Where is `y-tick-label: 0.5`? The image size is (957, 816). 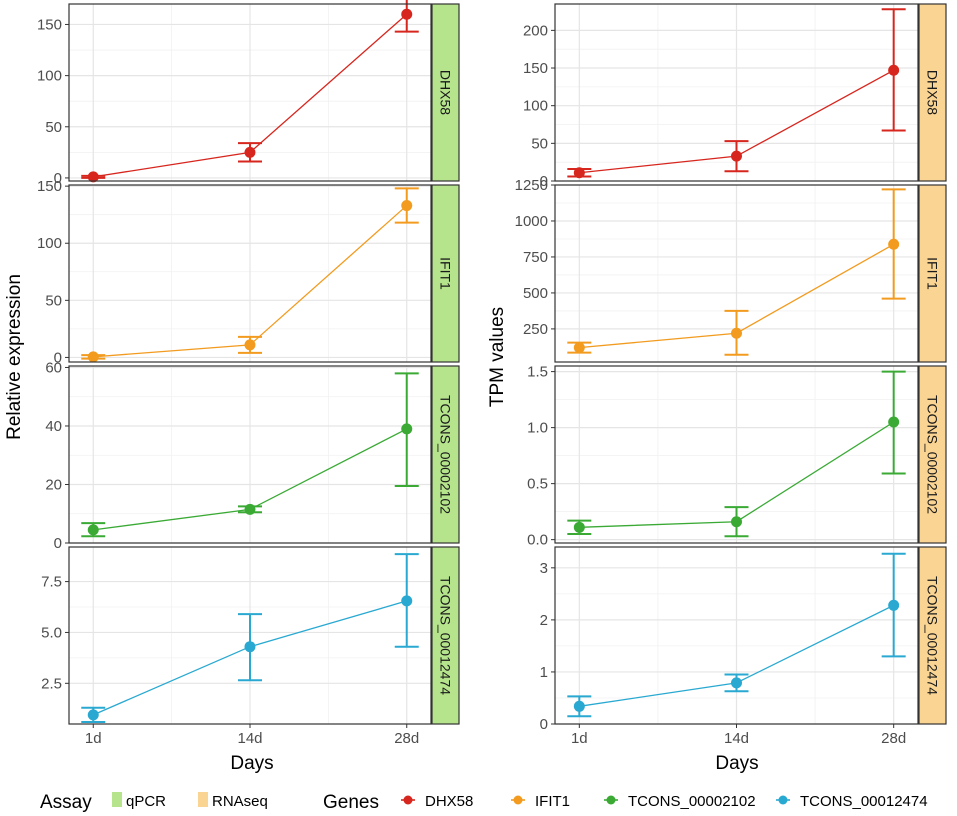 y-tick-label: 0.5 is located at coordinates (537, 484).